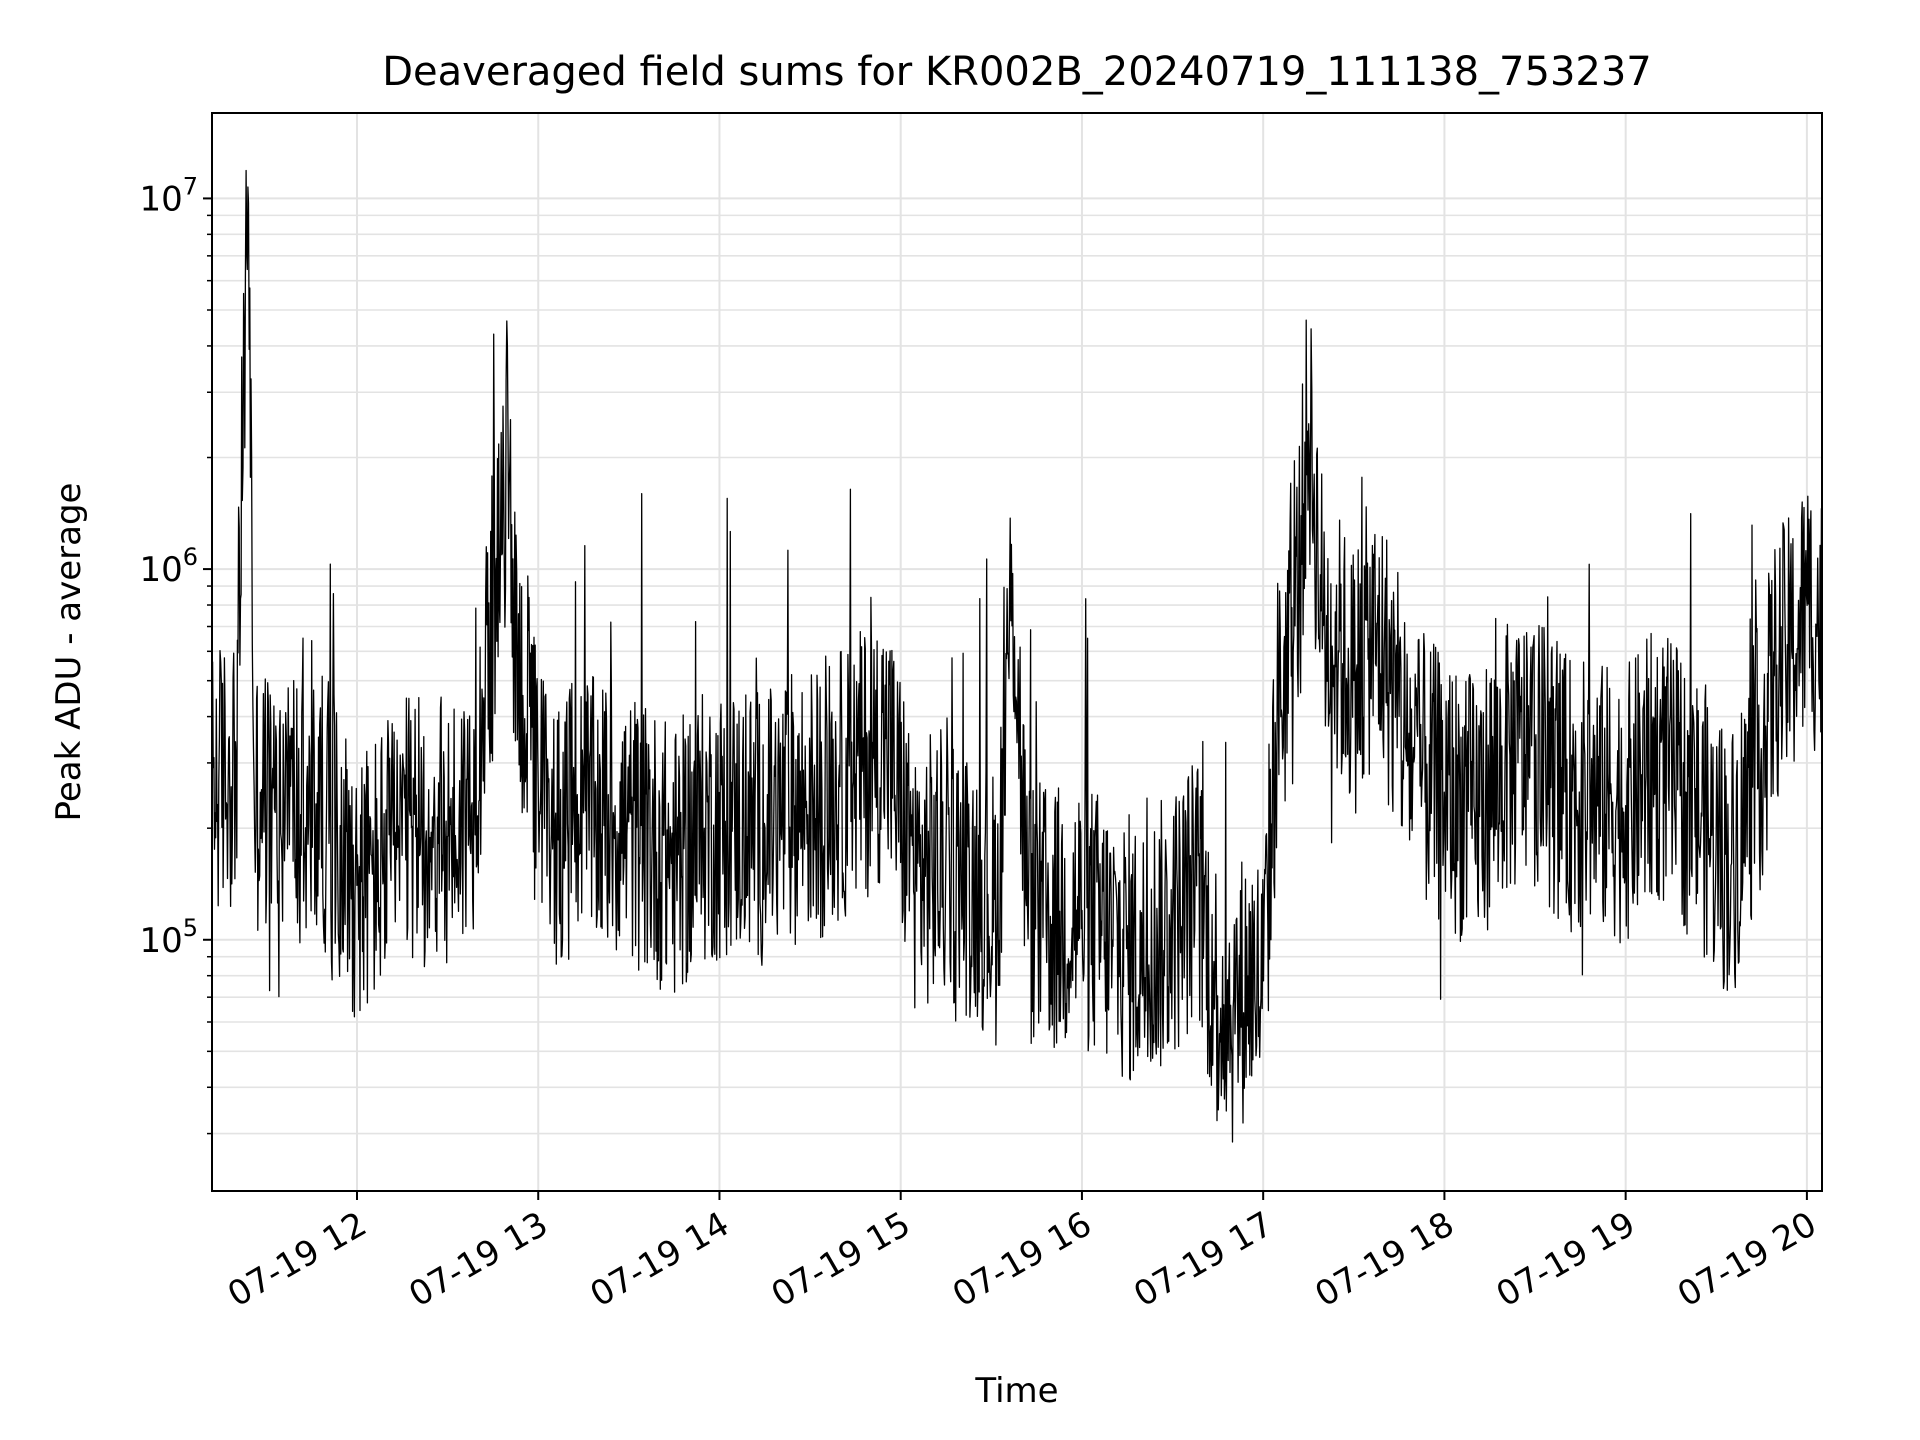 The image size is (1920, 1440). Describe the element at coordinates (168, 566) in the screenshot. I see `y-tick-label: 10⁶` at that location.